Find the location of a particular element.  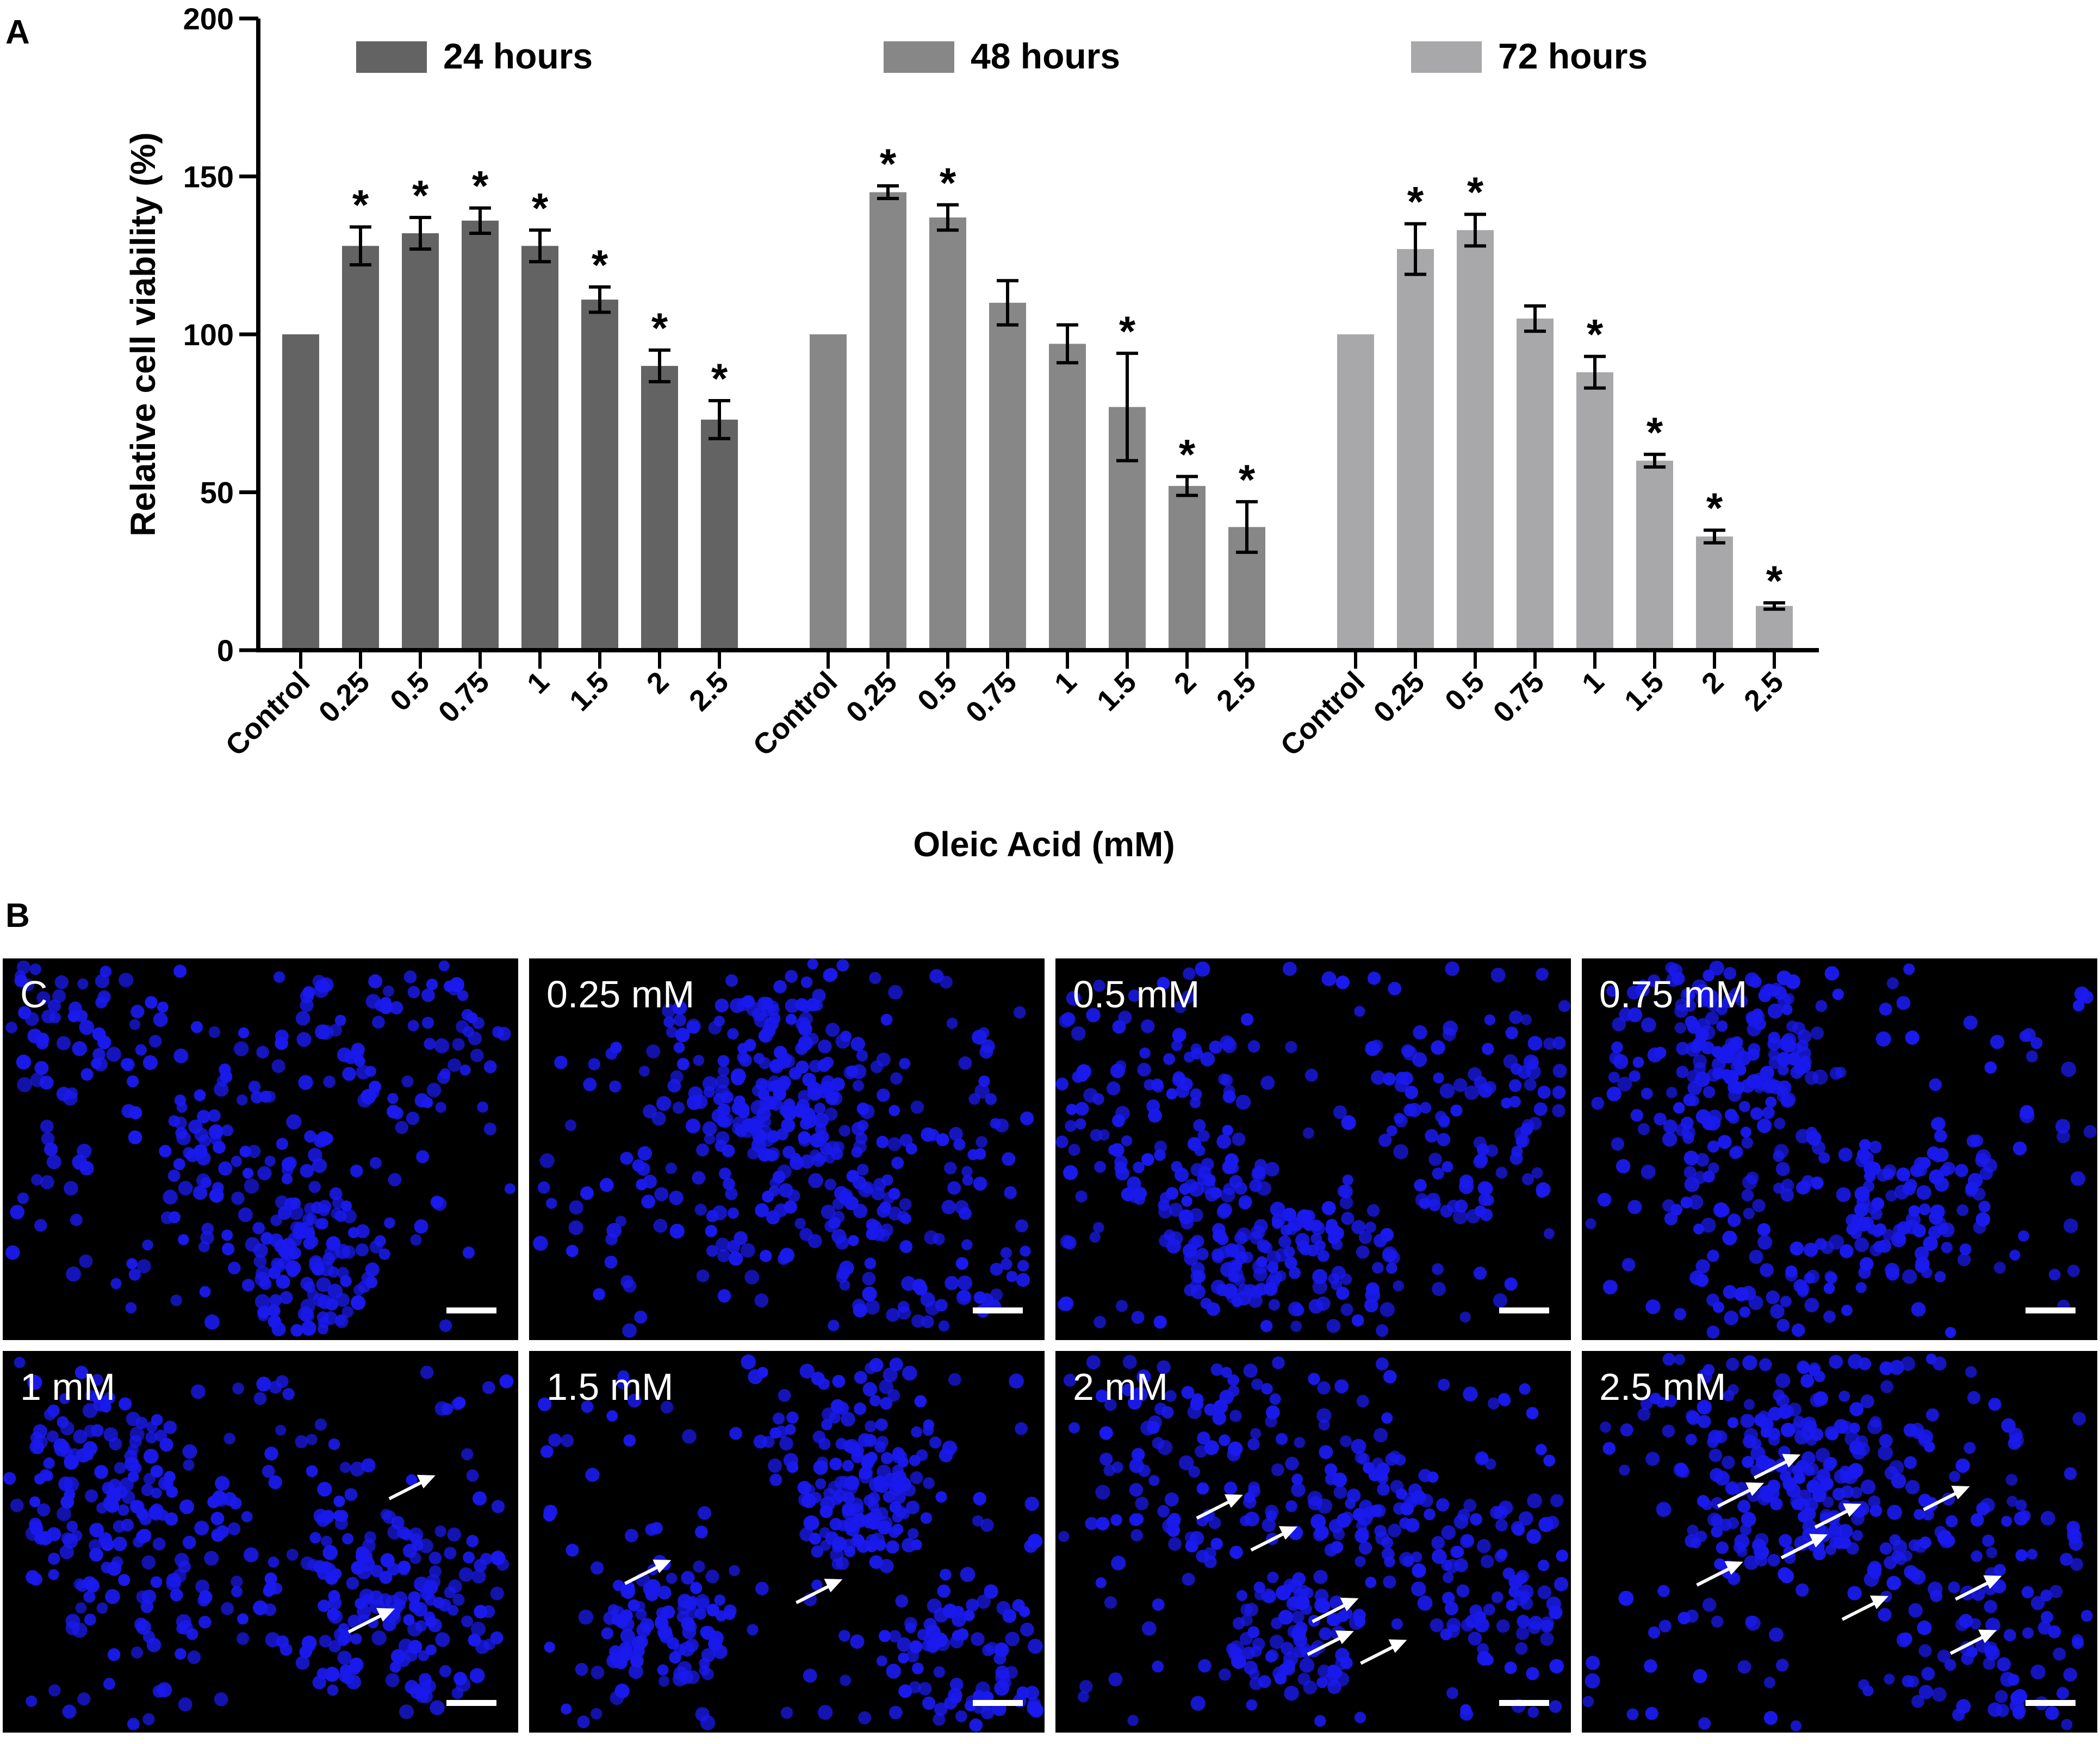

nuclei is located at coordinates (791, 1543).